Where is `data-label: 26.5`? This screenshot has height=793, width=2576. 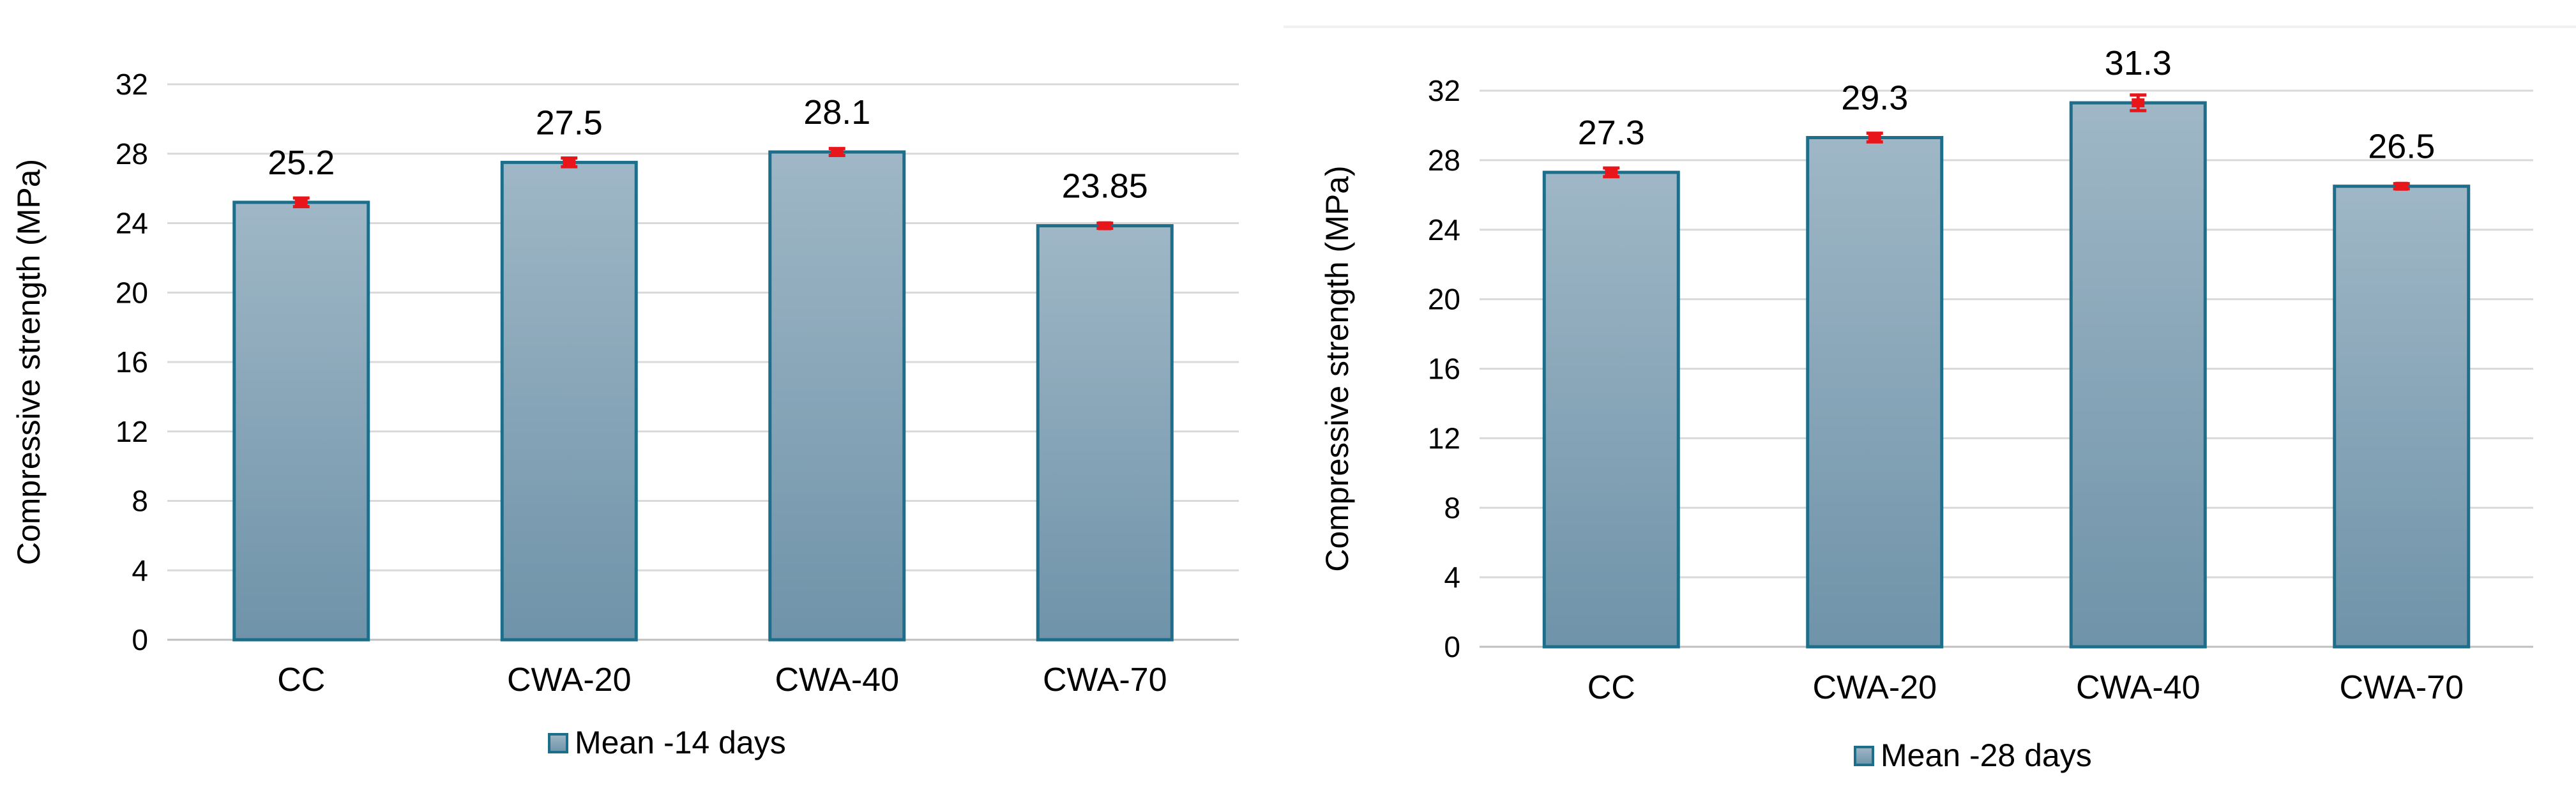
data-label: 26.5 is located at coordinates (2401, 147).